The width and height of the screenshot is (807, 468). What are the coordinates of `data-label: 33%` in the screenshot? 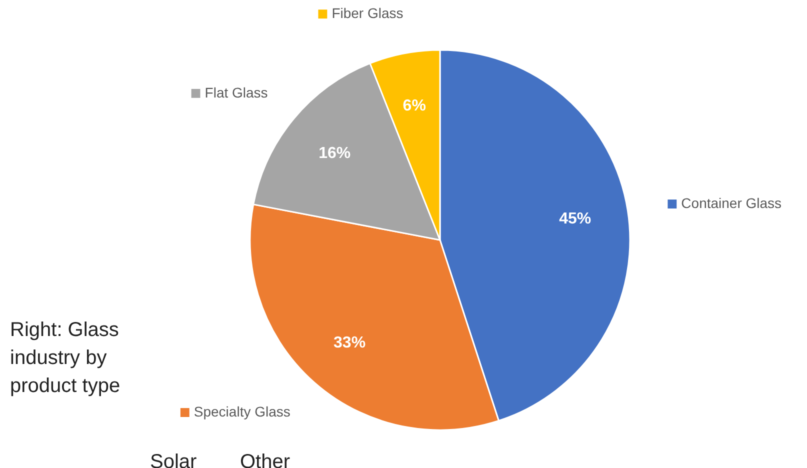 It's located at (350, 343).